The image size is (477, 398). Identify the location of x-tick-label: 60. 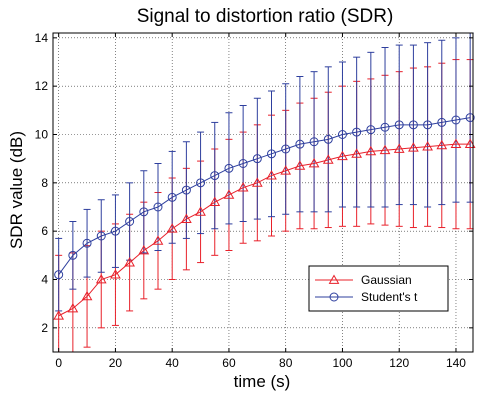
(229, 363).